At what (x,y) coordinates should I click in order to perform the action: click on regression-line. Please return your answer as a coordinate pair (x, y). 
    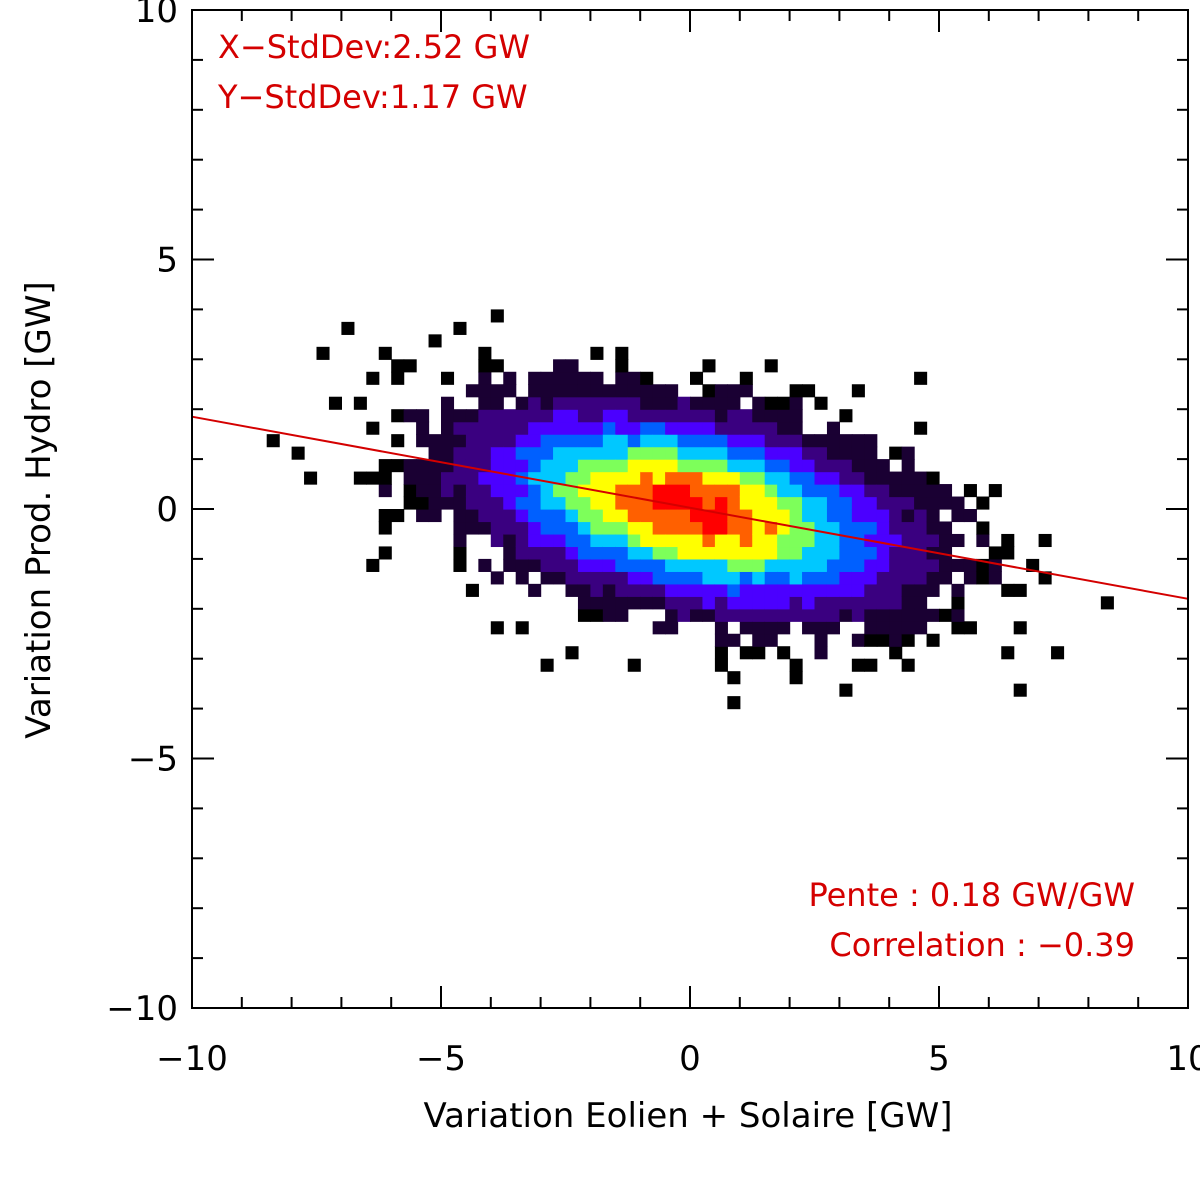
    Looking at the image, I should click on (690, 507).